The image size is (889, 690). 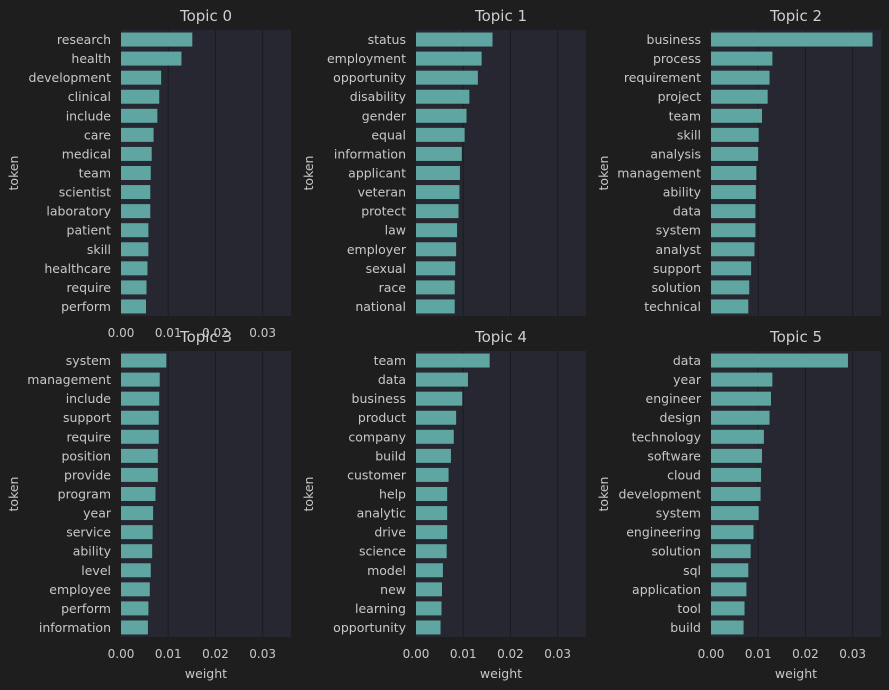 I want to click on category-label: applicant, so click(x=377, y=173).